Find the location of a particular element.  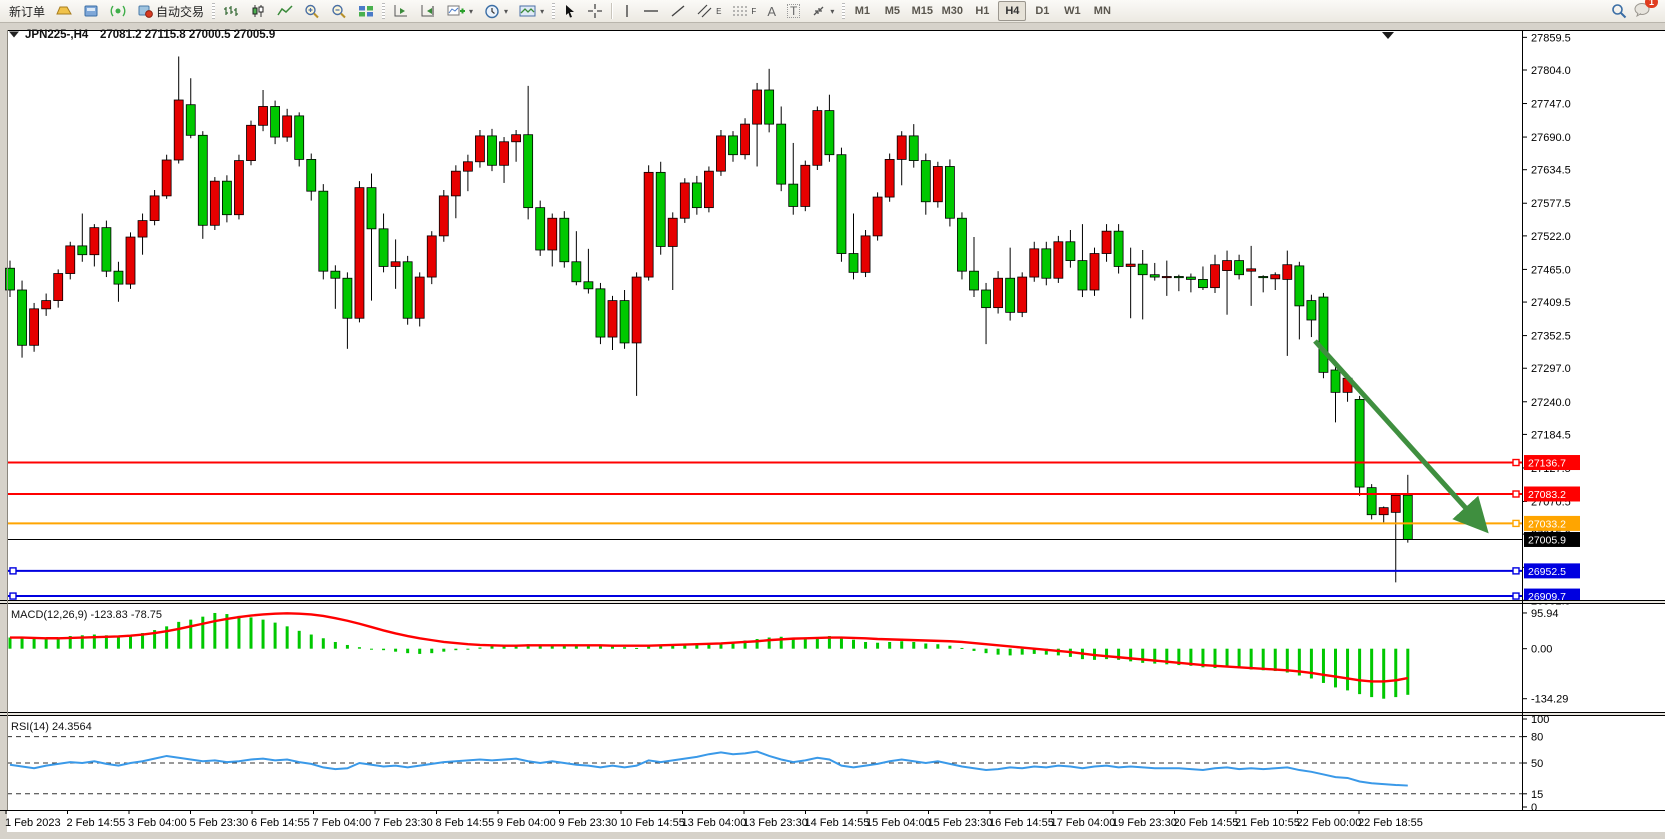

vertical-line-icon is located at coordinates (627, 11).